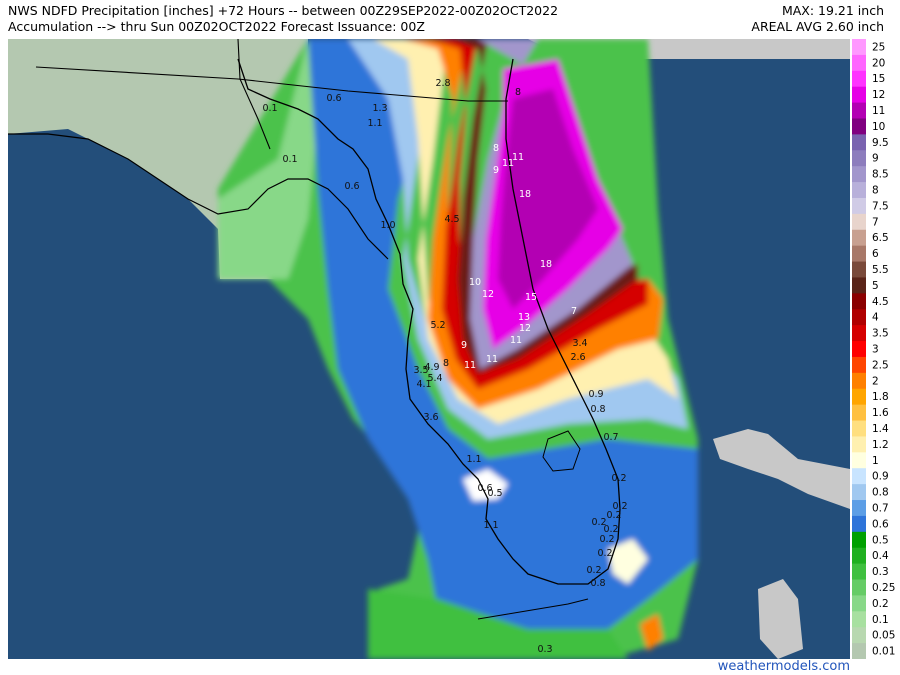 The width and height of the screenshot is (900, 675). I want to click on legend-label: 12, so click(878, 95).